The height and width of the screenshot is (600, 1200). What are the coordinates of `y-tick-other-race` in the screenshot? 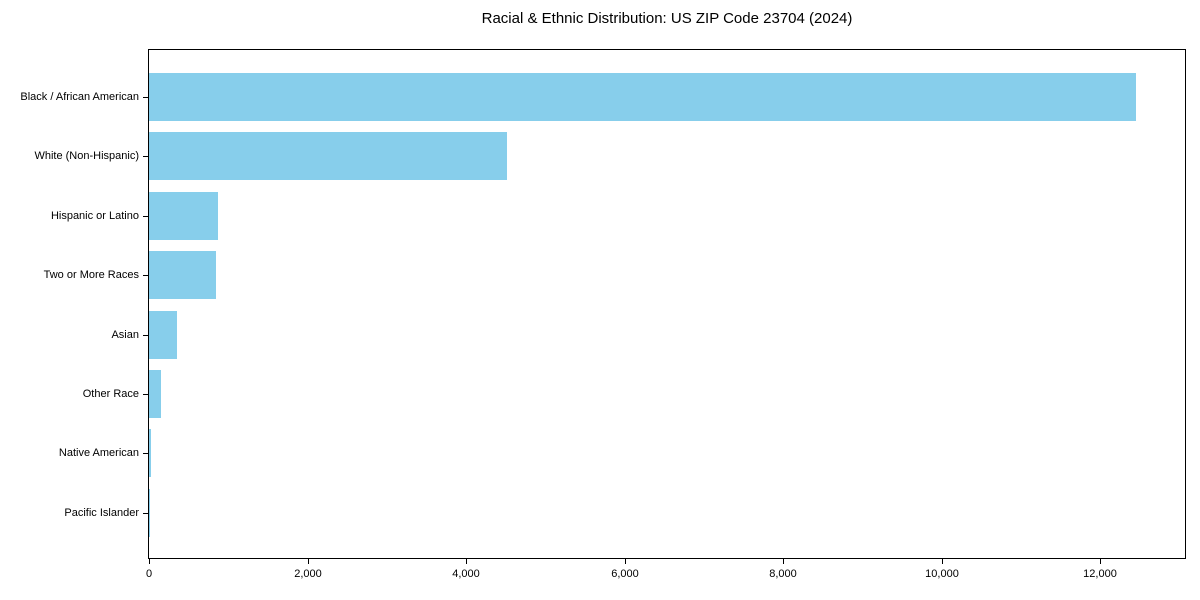 It's located at (145, 394).